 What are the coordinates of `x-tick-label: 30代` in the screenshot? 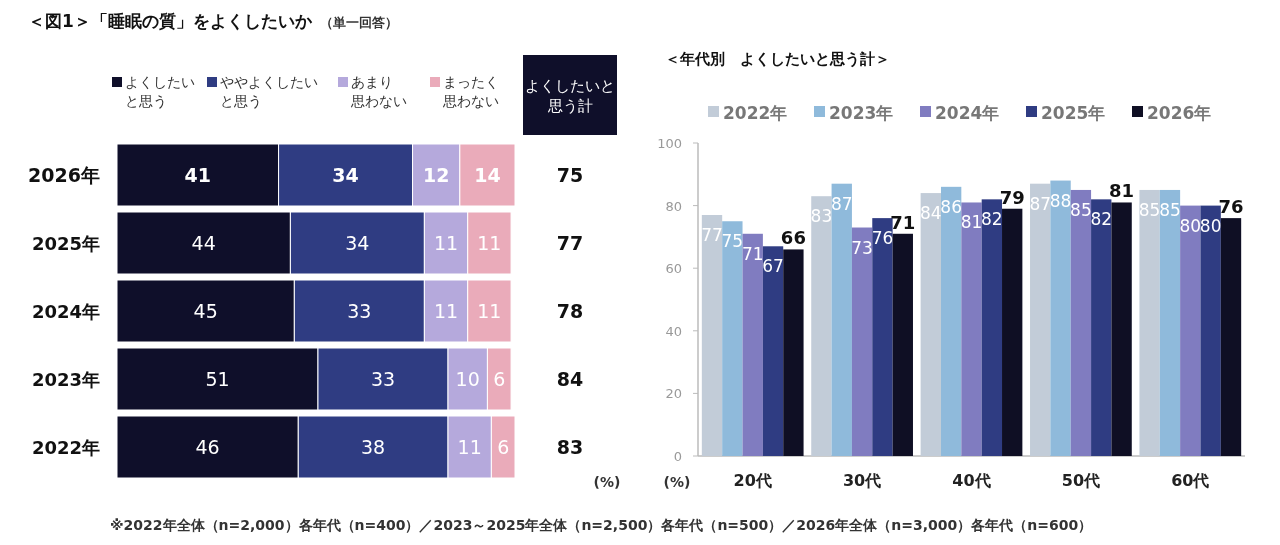 It's located at (862, 480).